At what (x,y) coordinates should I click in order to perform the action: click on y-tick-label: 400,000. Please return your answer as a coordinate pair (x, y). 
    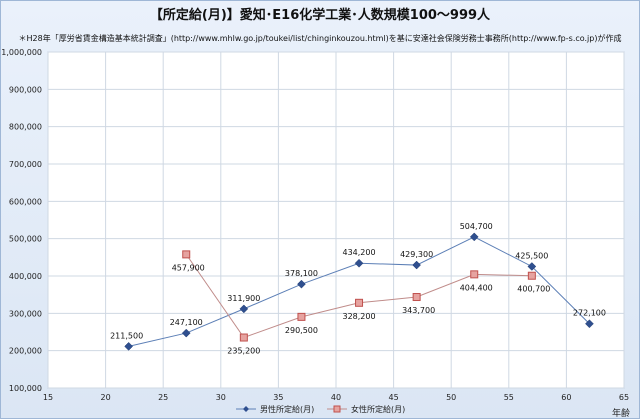
    Looking at the image, I should click on (25, 276).